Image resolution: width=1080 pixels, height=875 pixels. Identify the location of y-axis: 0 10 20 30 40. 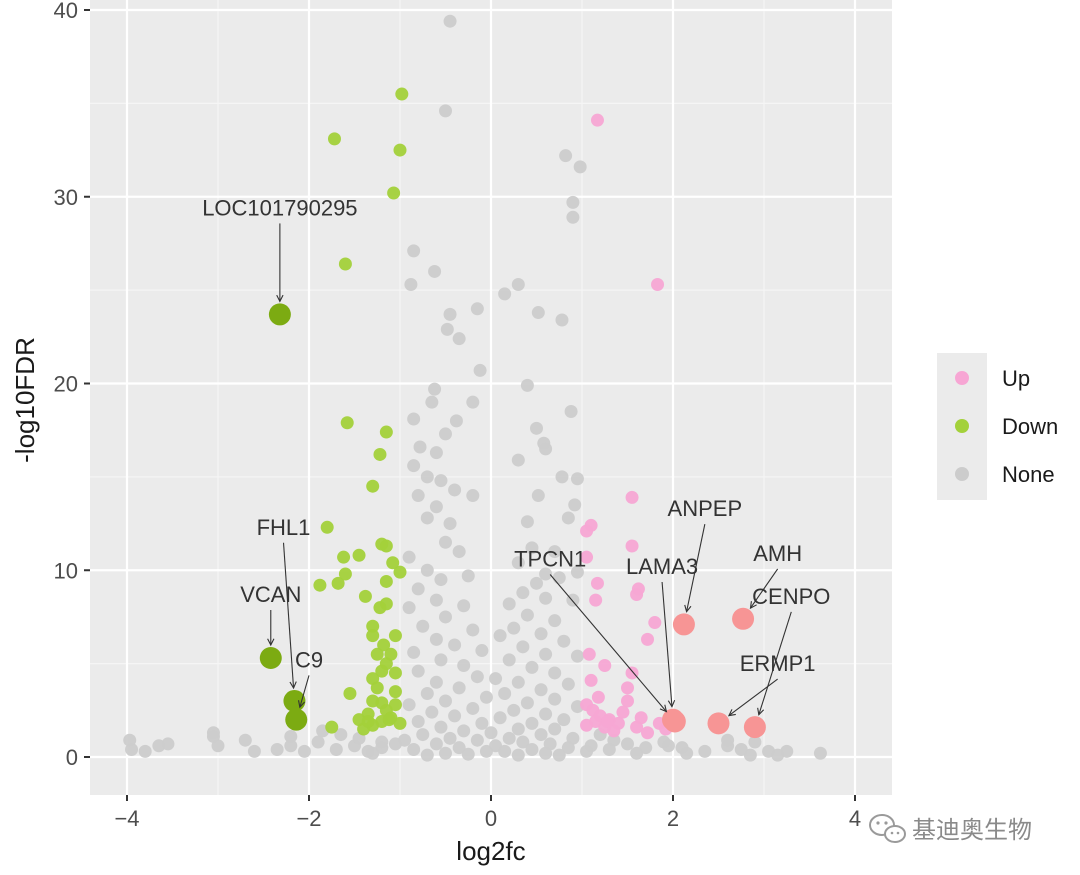
(72, 385).